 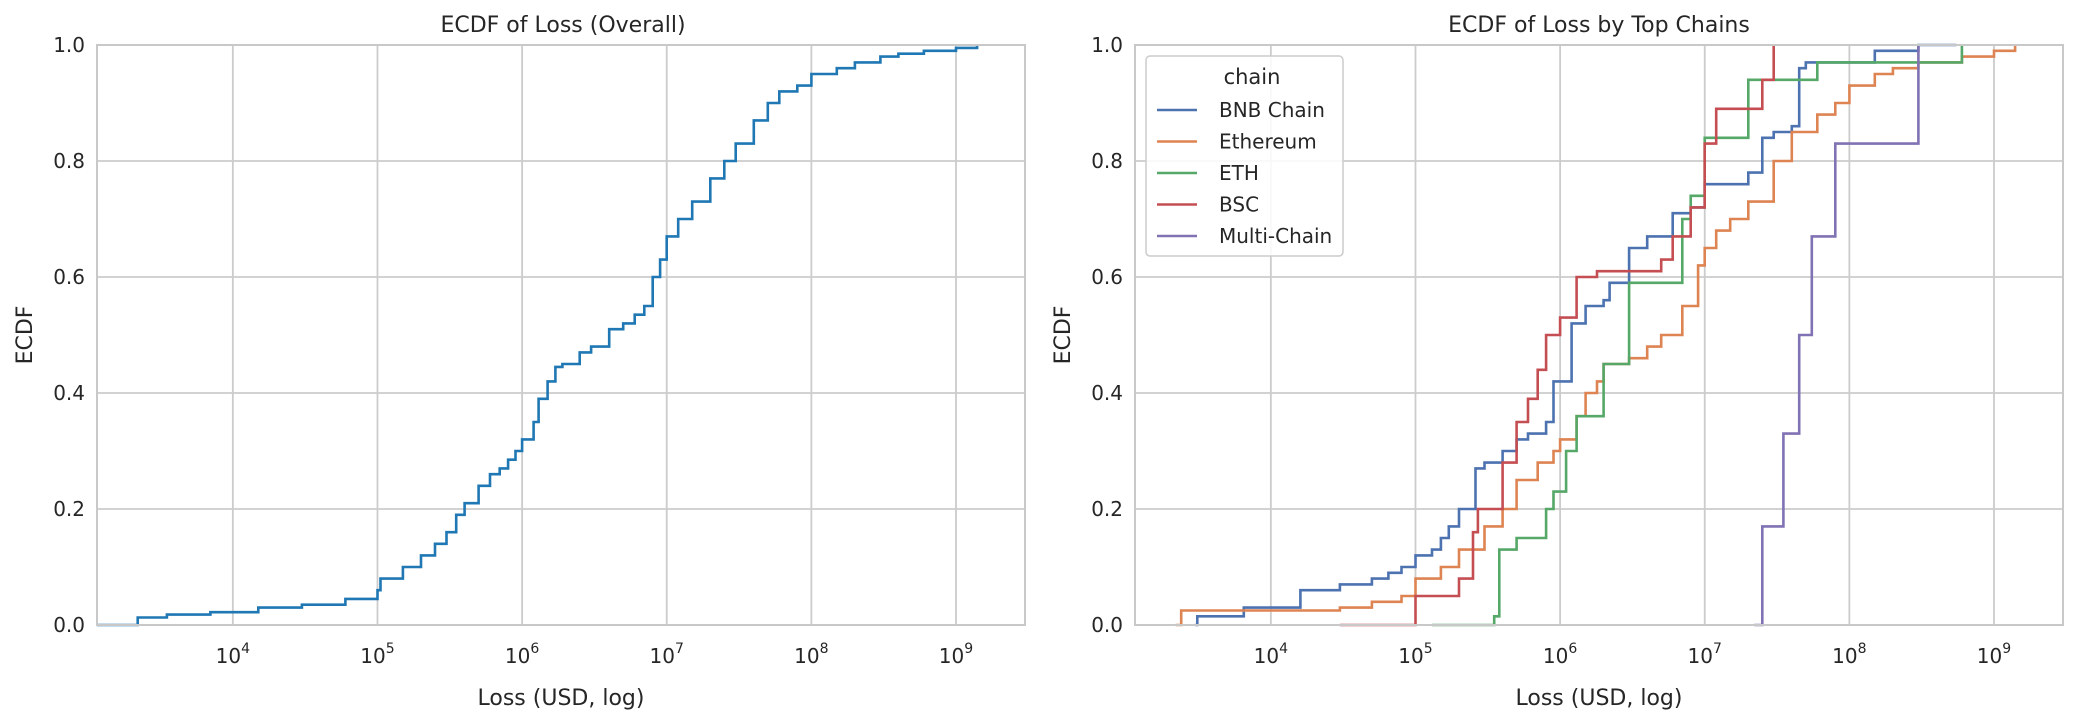 I want to click on legend-label: ETH, so click(x=1239, y=173).